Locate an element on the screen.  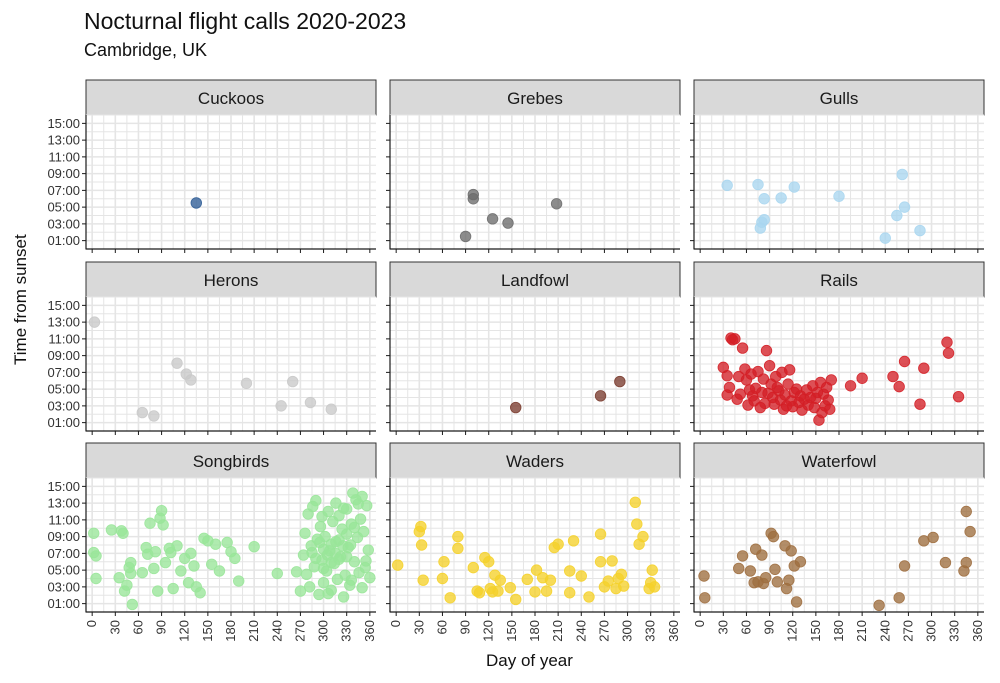
strip-rails is located at coordinates (839, 279).